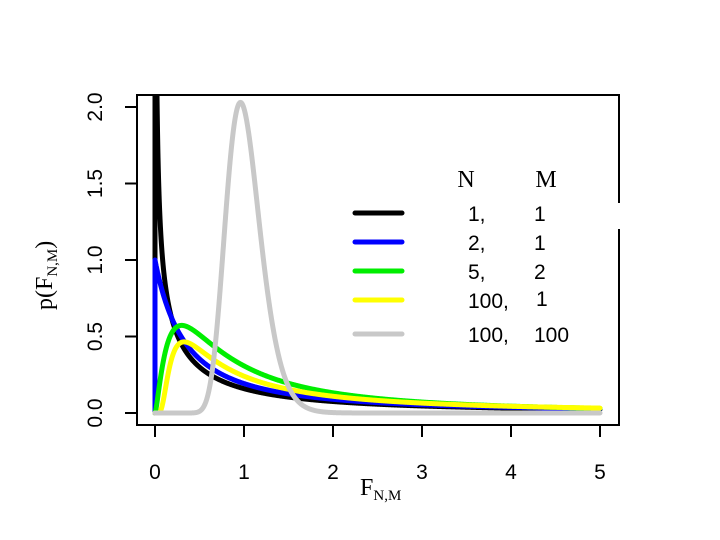 The image size is (720, 540). I want to click on legend-label-m: 2, so click(540, 272).